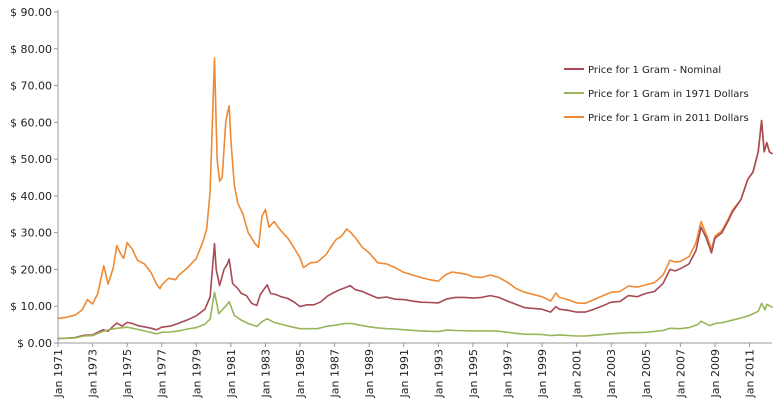 The width and height of the screenshot is (780, 410). What do you see at coordinates (335, 373) in the screenshot?
I see `x-tick-label: Jan 1987` at bounding box center [335, 373].